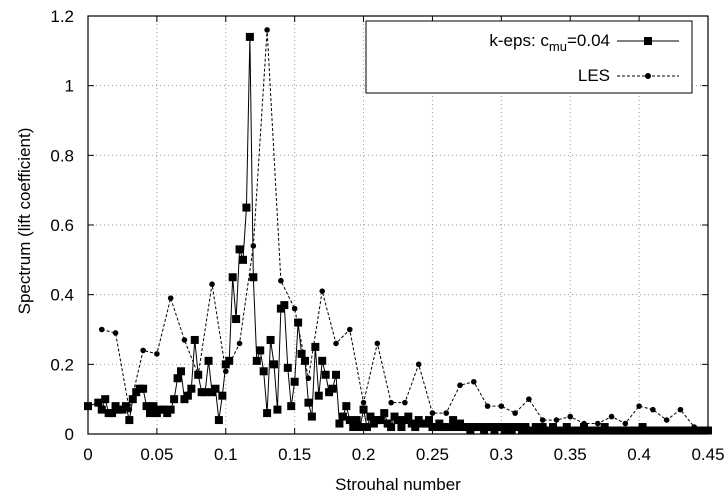  What do you see at coordinates (294, 454) in the screenshot?
I see `x-tick-label: 0.15` at bounding box center [294, 454].